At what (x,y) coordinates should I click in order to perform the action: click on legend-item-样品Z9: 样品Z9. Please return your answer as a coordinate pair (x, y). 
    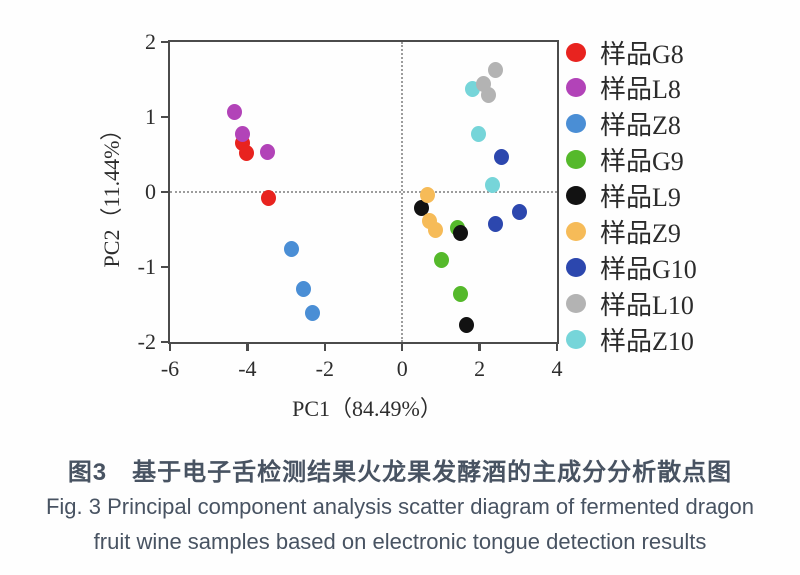
    Looking at the image, I should click on (623, 231).